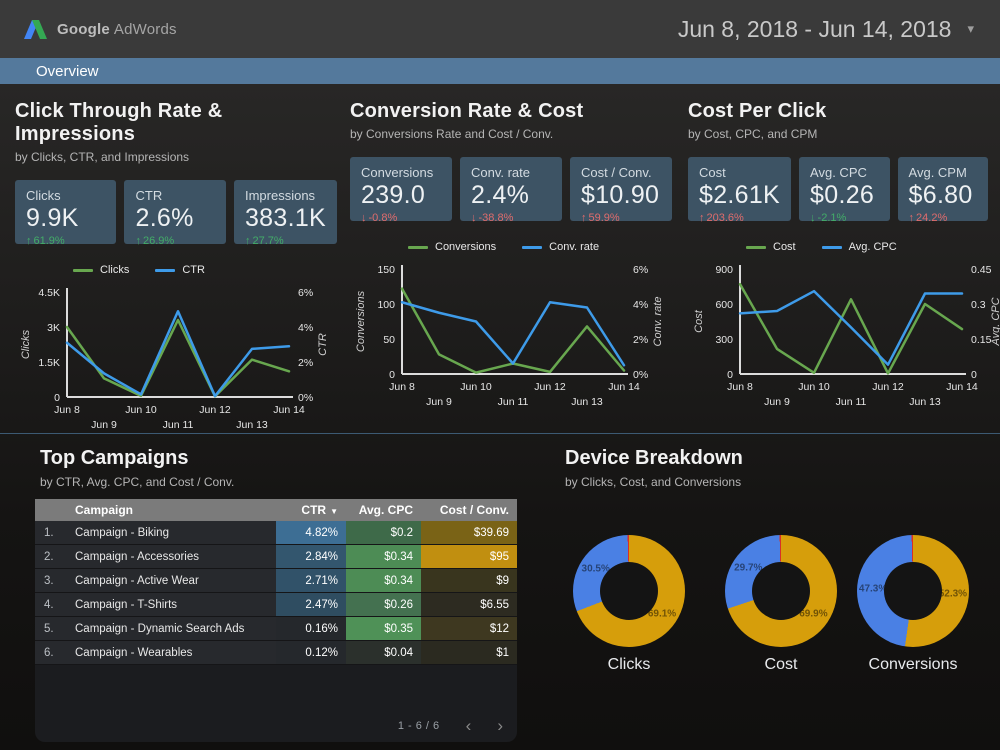 The height and width of the screenshot is (750, 1000). Describe the element at coordinates (574, 247) in the screenshot. I see `legend-label: Conv. rate` at that location.